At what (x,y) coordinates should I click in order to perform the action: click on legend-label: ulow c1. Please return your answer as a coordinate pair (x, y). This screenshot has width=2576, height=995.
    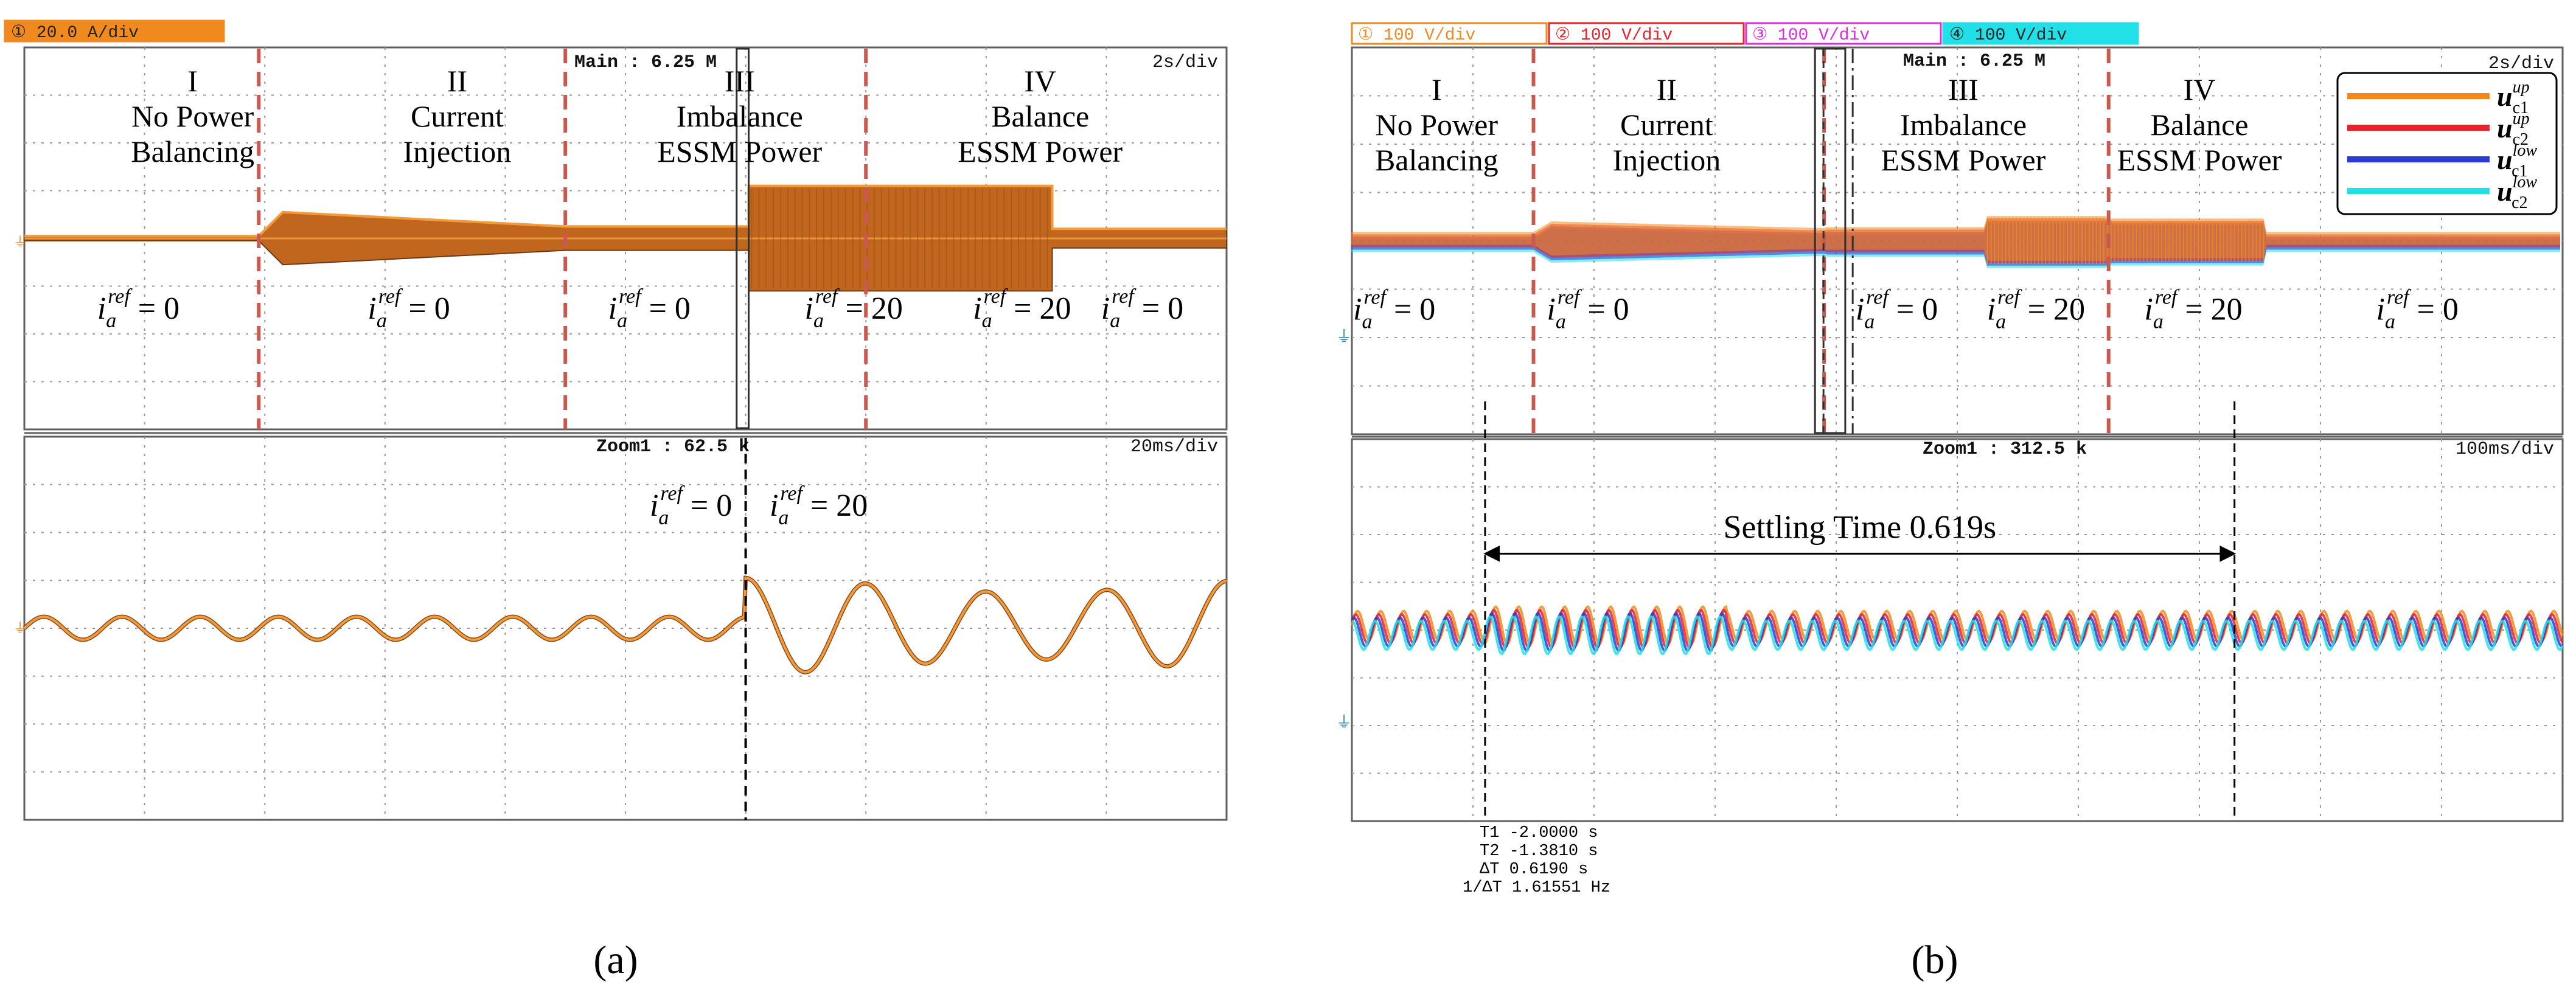
    Looking at the image, I should click on (2517, 161).